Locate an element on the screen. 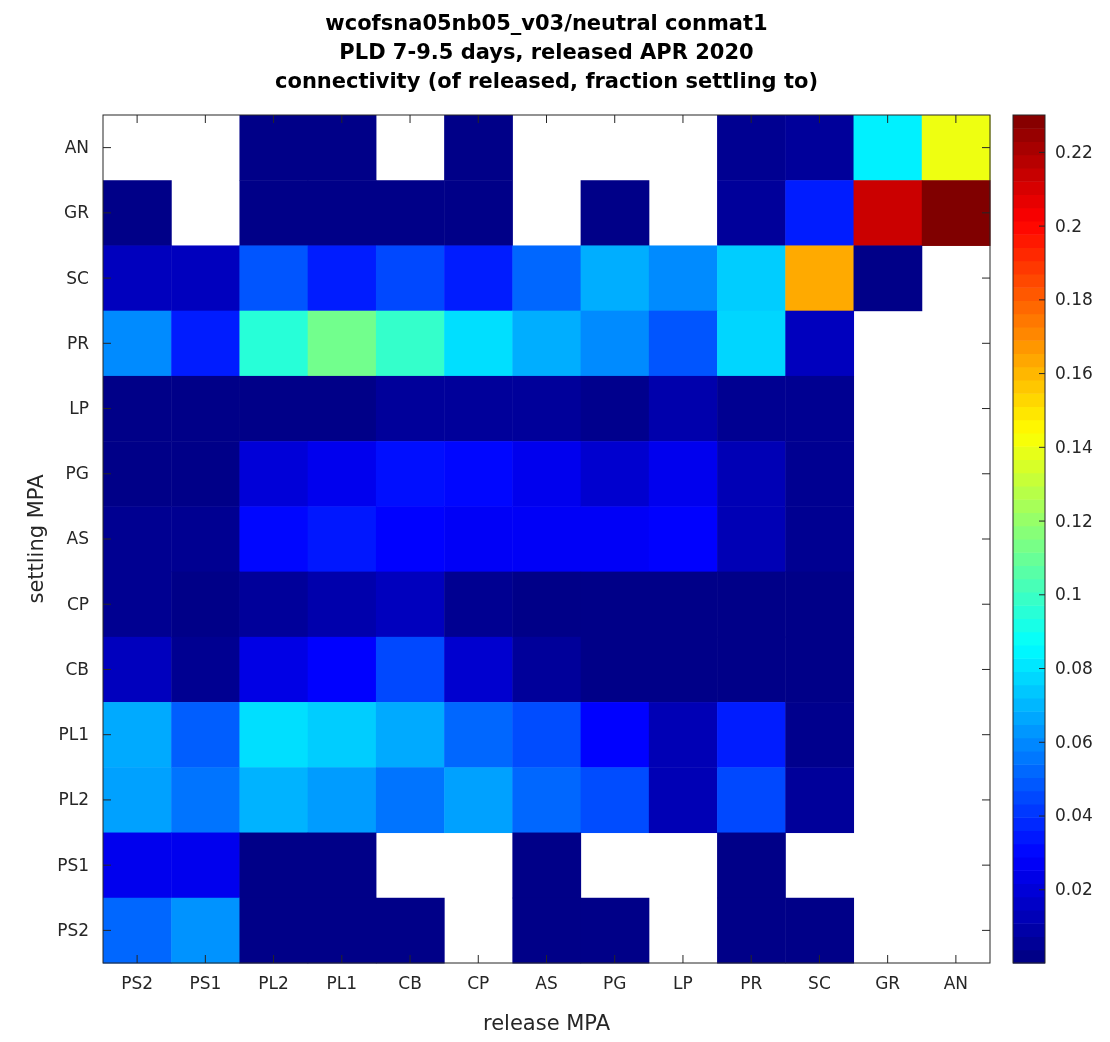  x-tick-label: PR is located at coordinates (751, 983).